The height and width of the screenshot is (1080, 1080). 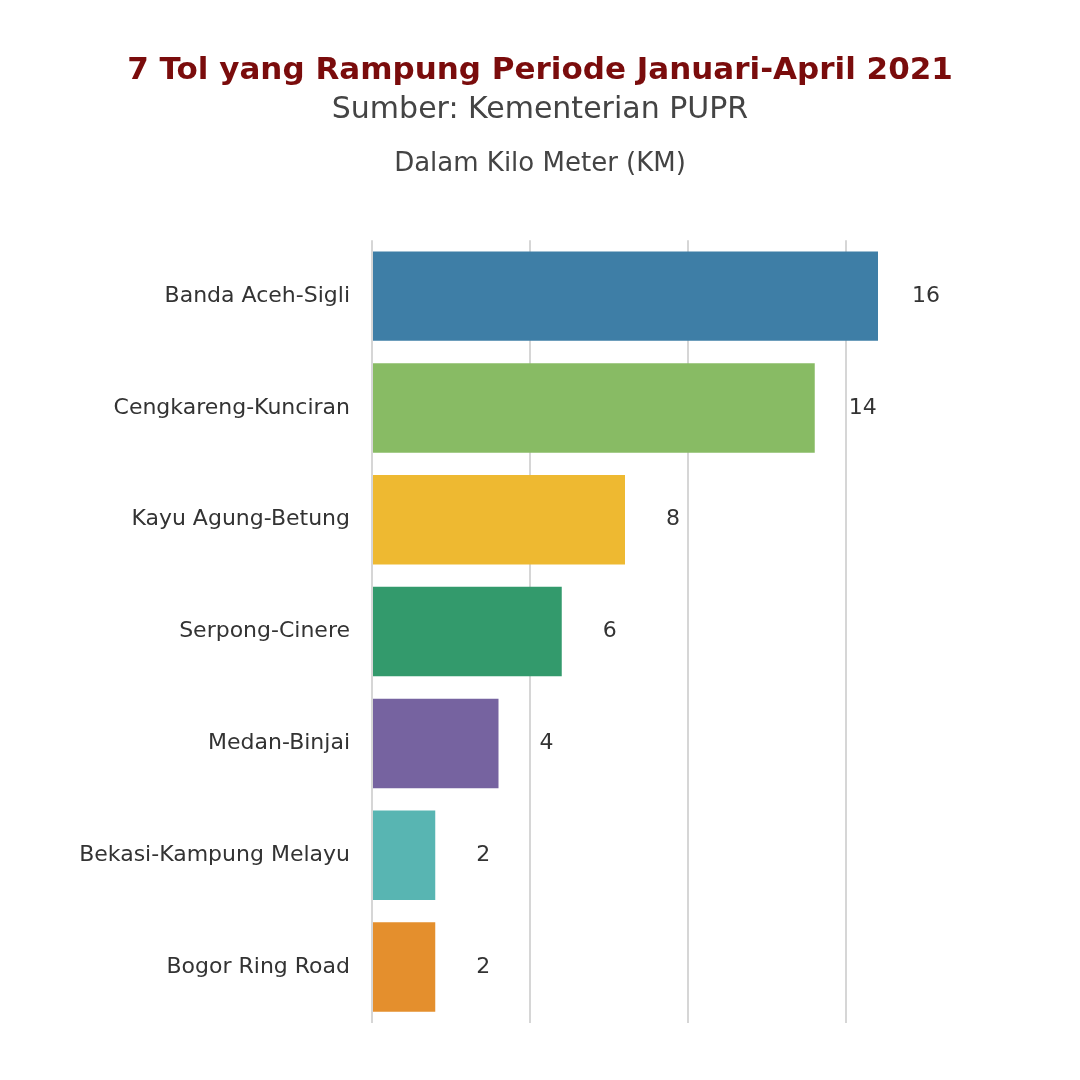 What do you see at coordinates (240, 518) in the screenshot?
I see `y-tick-label: Kayu Agung-Betung` at bounding box center [240, 518].